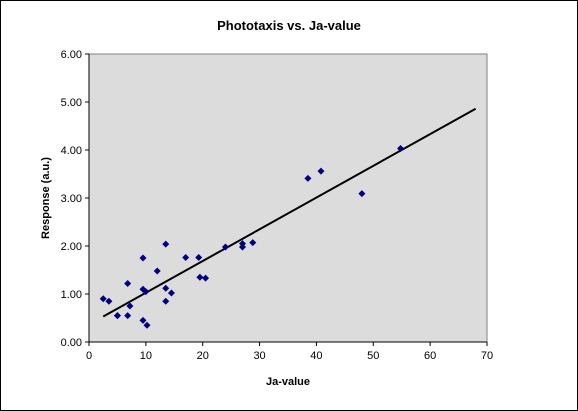 Image resolution: width=578 pixels, height=411 pixels. Describe the element at coordinates (46, 198) in the screenshot. I see `y-axis-title: Response (a.u.)` at that location.